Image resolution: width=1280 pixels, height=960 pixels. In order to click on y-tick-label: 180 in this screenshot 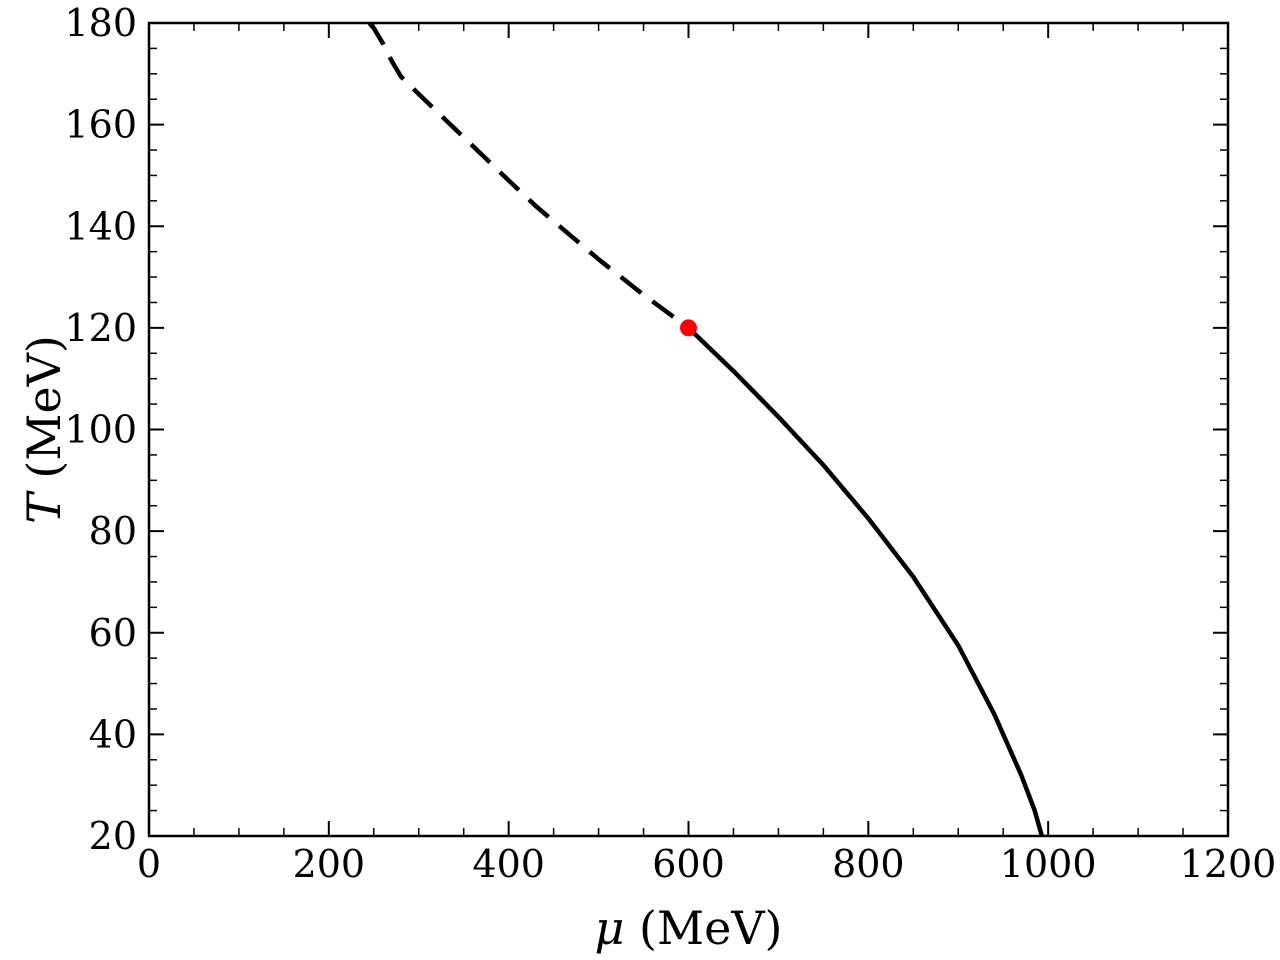, I will do `click(100, 23)`.